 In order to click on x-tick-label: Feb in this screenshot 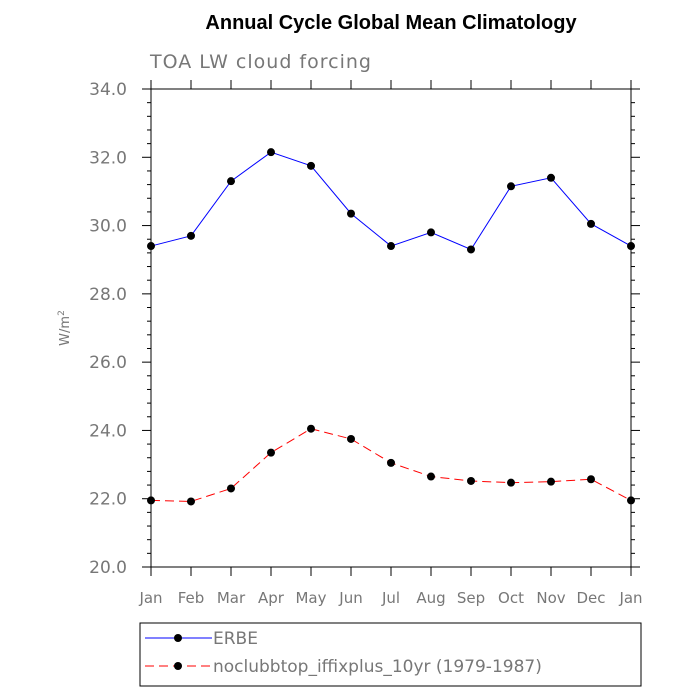, I will do `click(191, 598)`.